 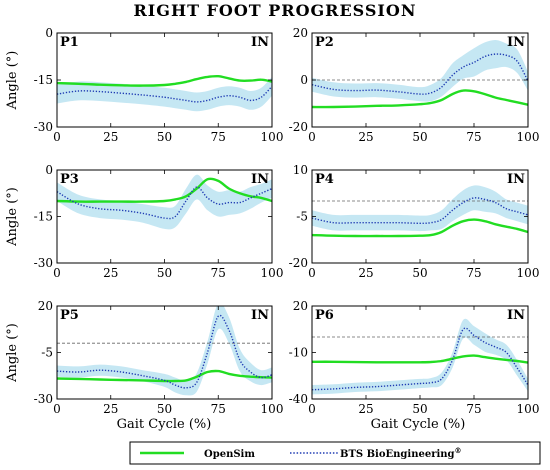 What do you see at coordinates (229, 454) in the screenshot?
I see `legend-label-opensim: OpenSim` at bounding box center [229, 454].